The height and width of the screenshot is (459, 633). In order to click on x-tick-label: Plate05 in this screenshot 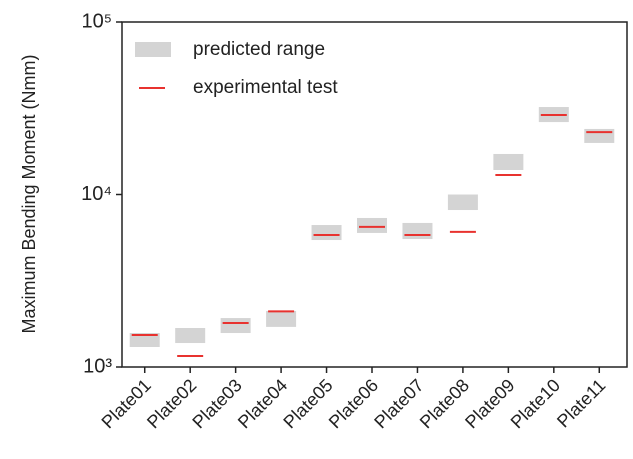, I will do `click(307, 403)`.